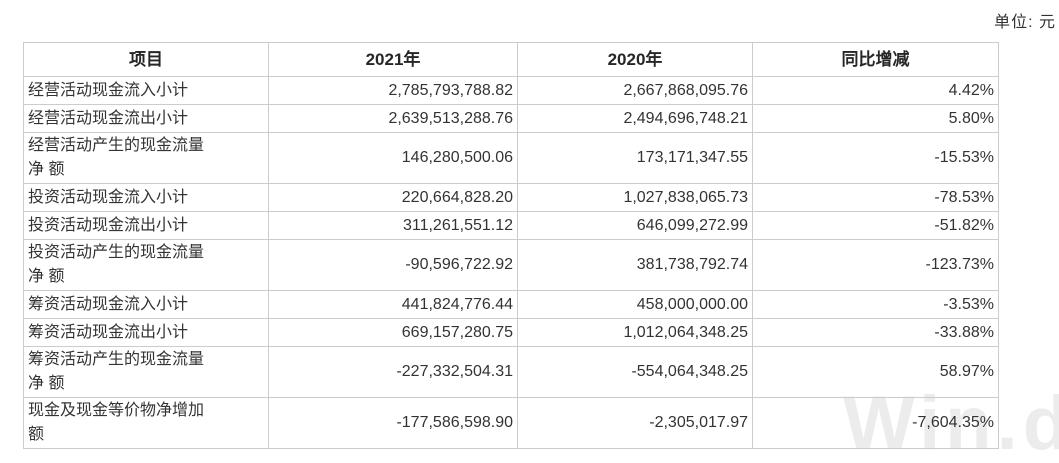  What do you see at coordinates (393, 332) in the screenshot?
I see `value-2021-cell: 669,157,280.75` at bounding box center [393, 332].